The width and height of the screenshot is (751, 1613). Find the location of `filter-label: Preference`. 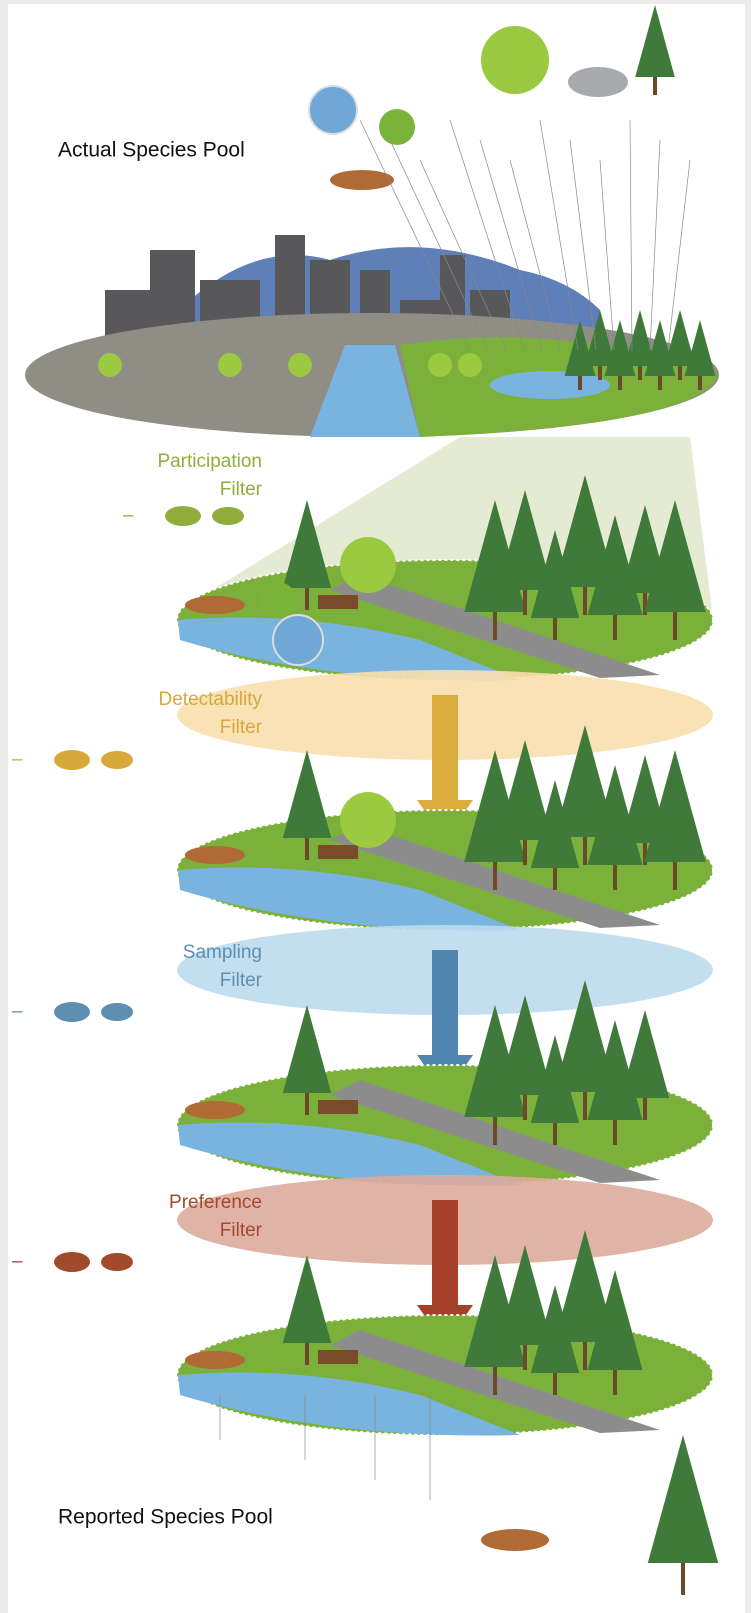

filter-label: Preference is located at coordinates (215, 1202).